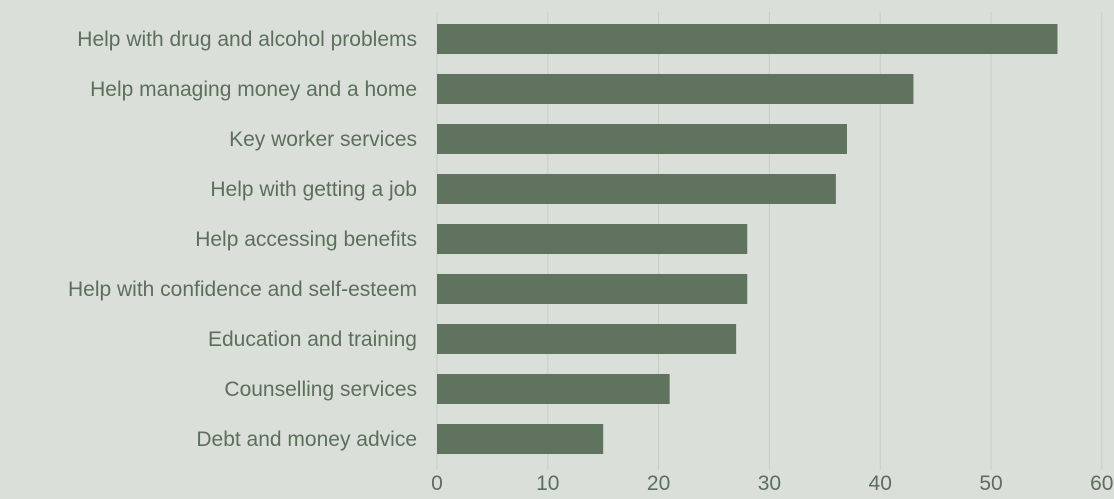  I want to click on x-tick-label: 10, so click(547, 483).